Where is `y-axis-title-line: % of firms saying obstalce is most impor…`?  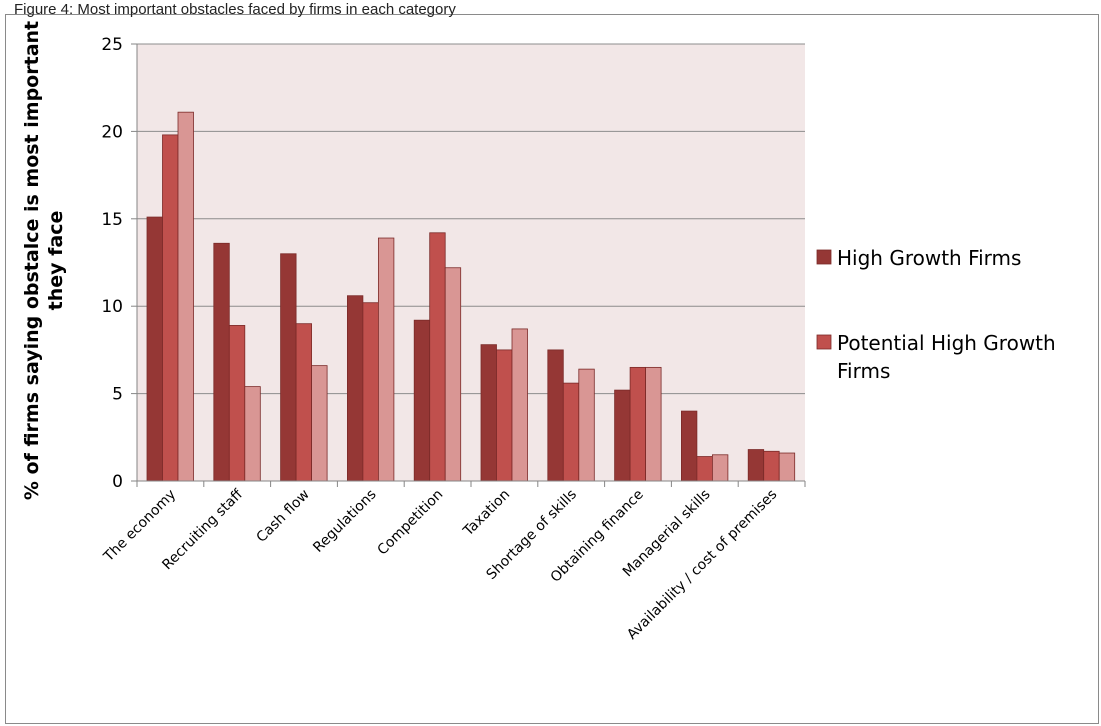 y-axis-title-line: % of firms saying obstalce is most impor… is located at coordinates (32, 260).